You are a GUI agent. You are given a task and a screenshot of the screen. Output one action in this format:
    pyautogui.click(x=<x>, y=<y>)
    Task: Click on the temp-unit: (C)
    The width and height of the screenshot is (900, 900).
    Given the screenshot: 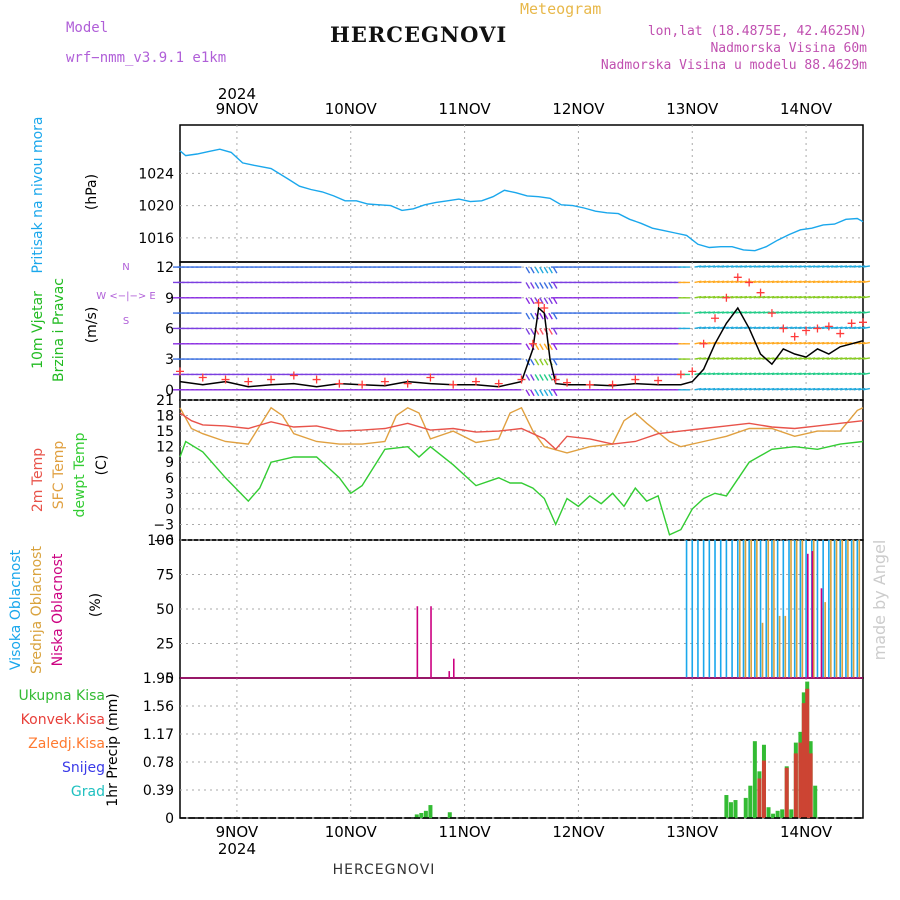 What is the action you would take?
    pyautogui.click(x=102, y=465)
    